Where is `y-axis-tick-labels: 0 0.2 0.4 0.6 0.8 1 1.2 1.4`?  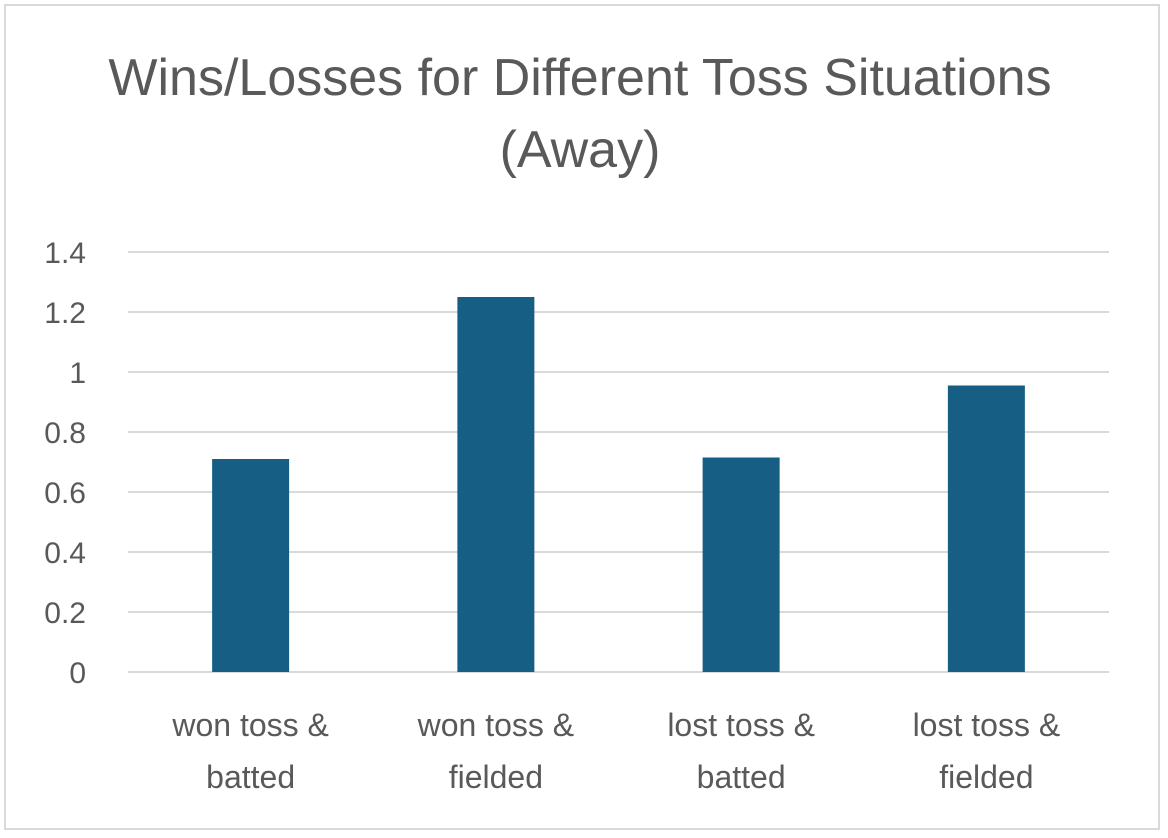
y-axis-tick-labels: 0 0.2 0.4 0.6 0.8 1 1.2 1.4 is located at coordinates (65, 463).